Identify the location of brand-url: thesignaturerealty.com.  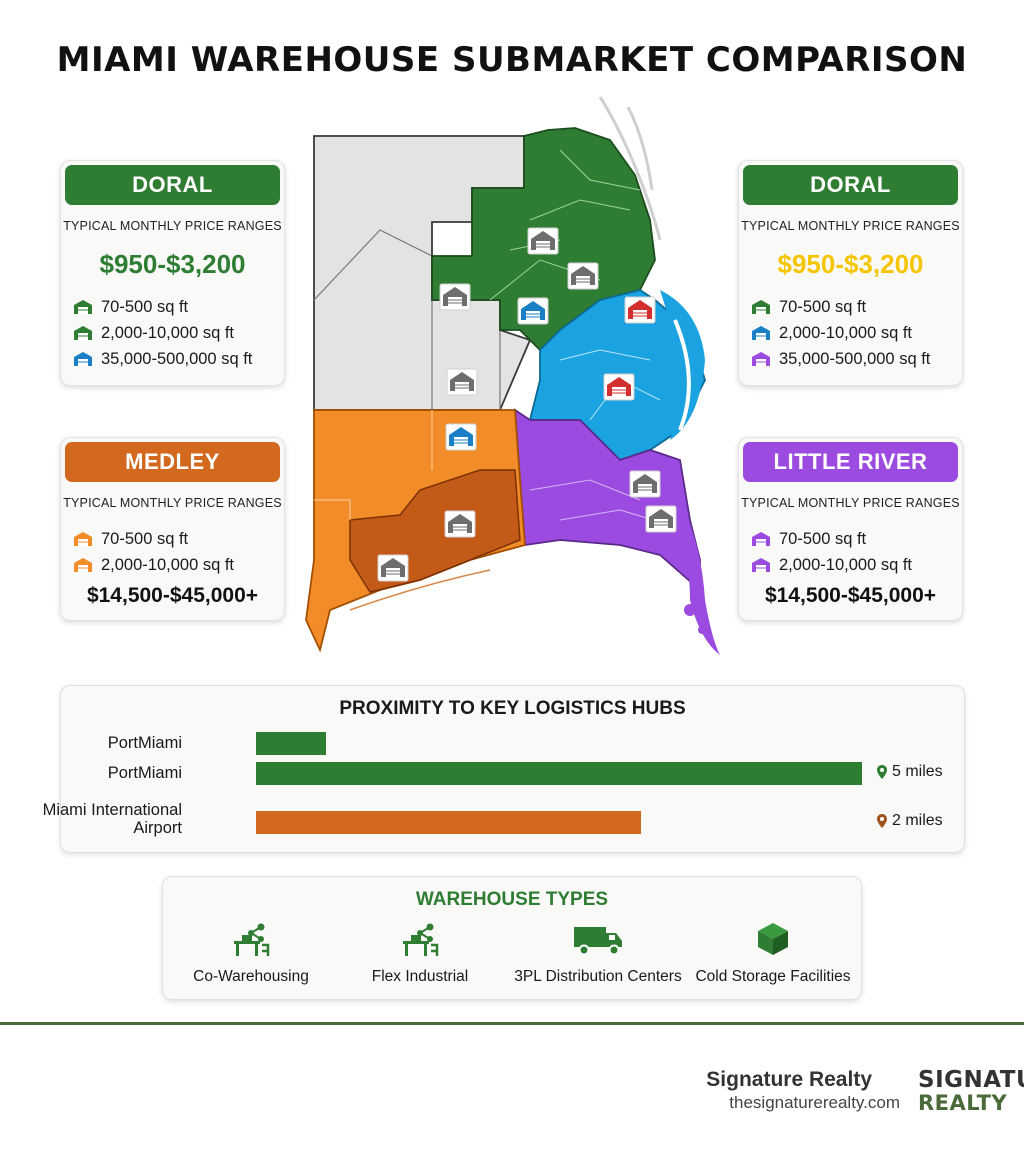
(814, 1102).